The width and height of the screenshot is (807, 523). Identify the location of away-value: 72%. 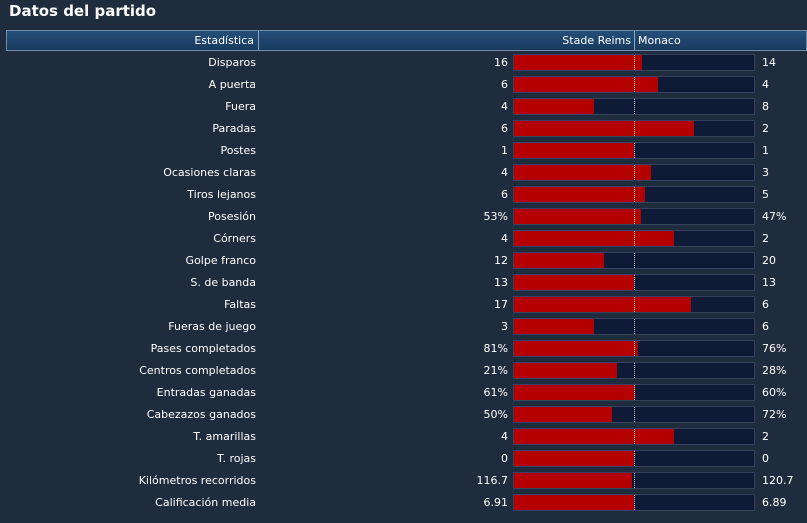
(774, 414).